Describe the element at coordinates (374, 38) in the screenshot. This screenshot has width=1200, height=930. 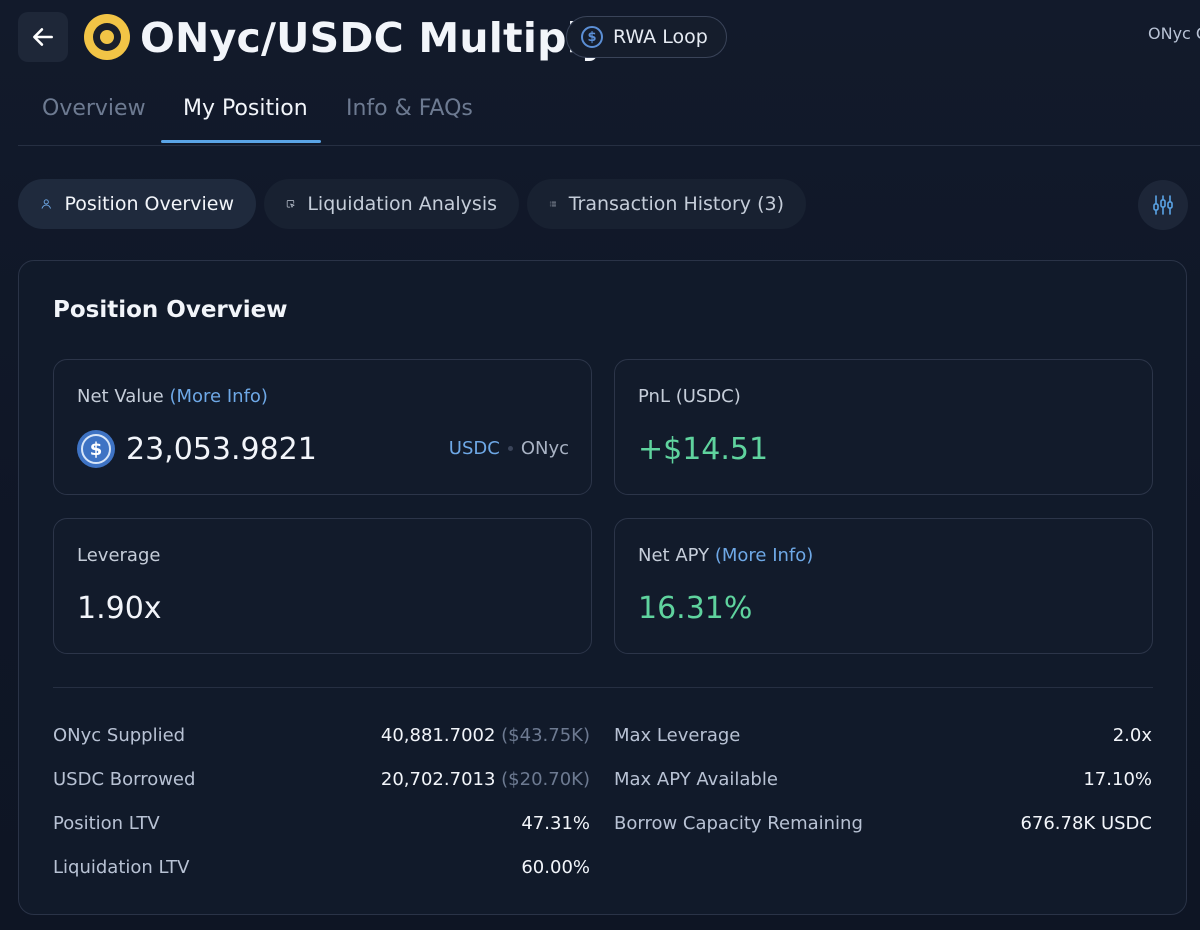
I see `page-title: ONyc/USDC Multiply` at that location.